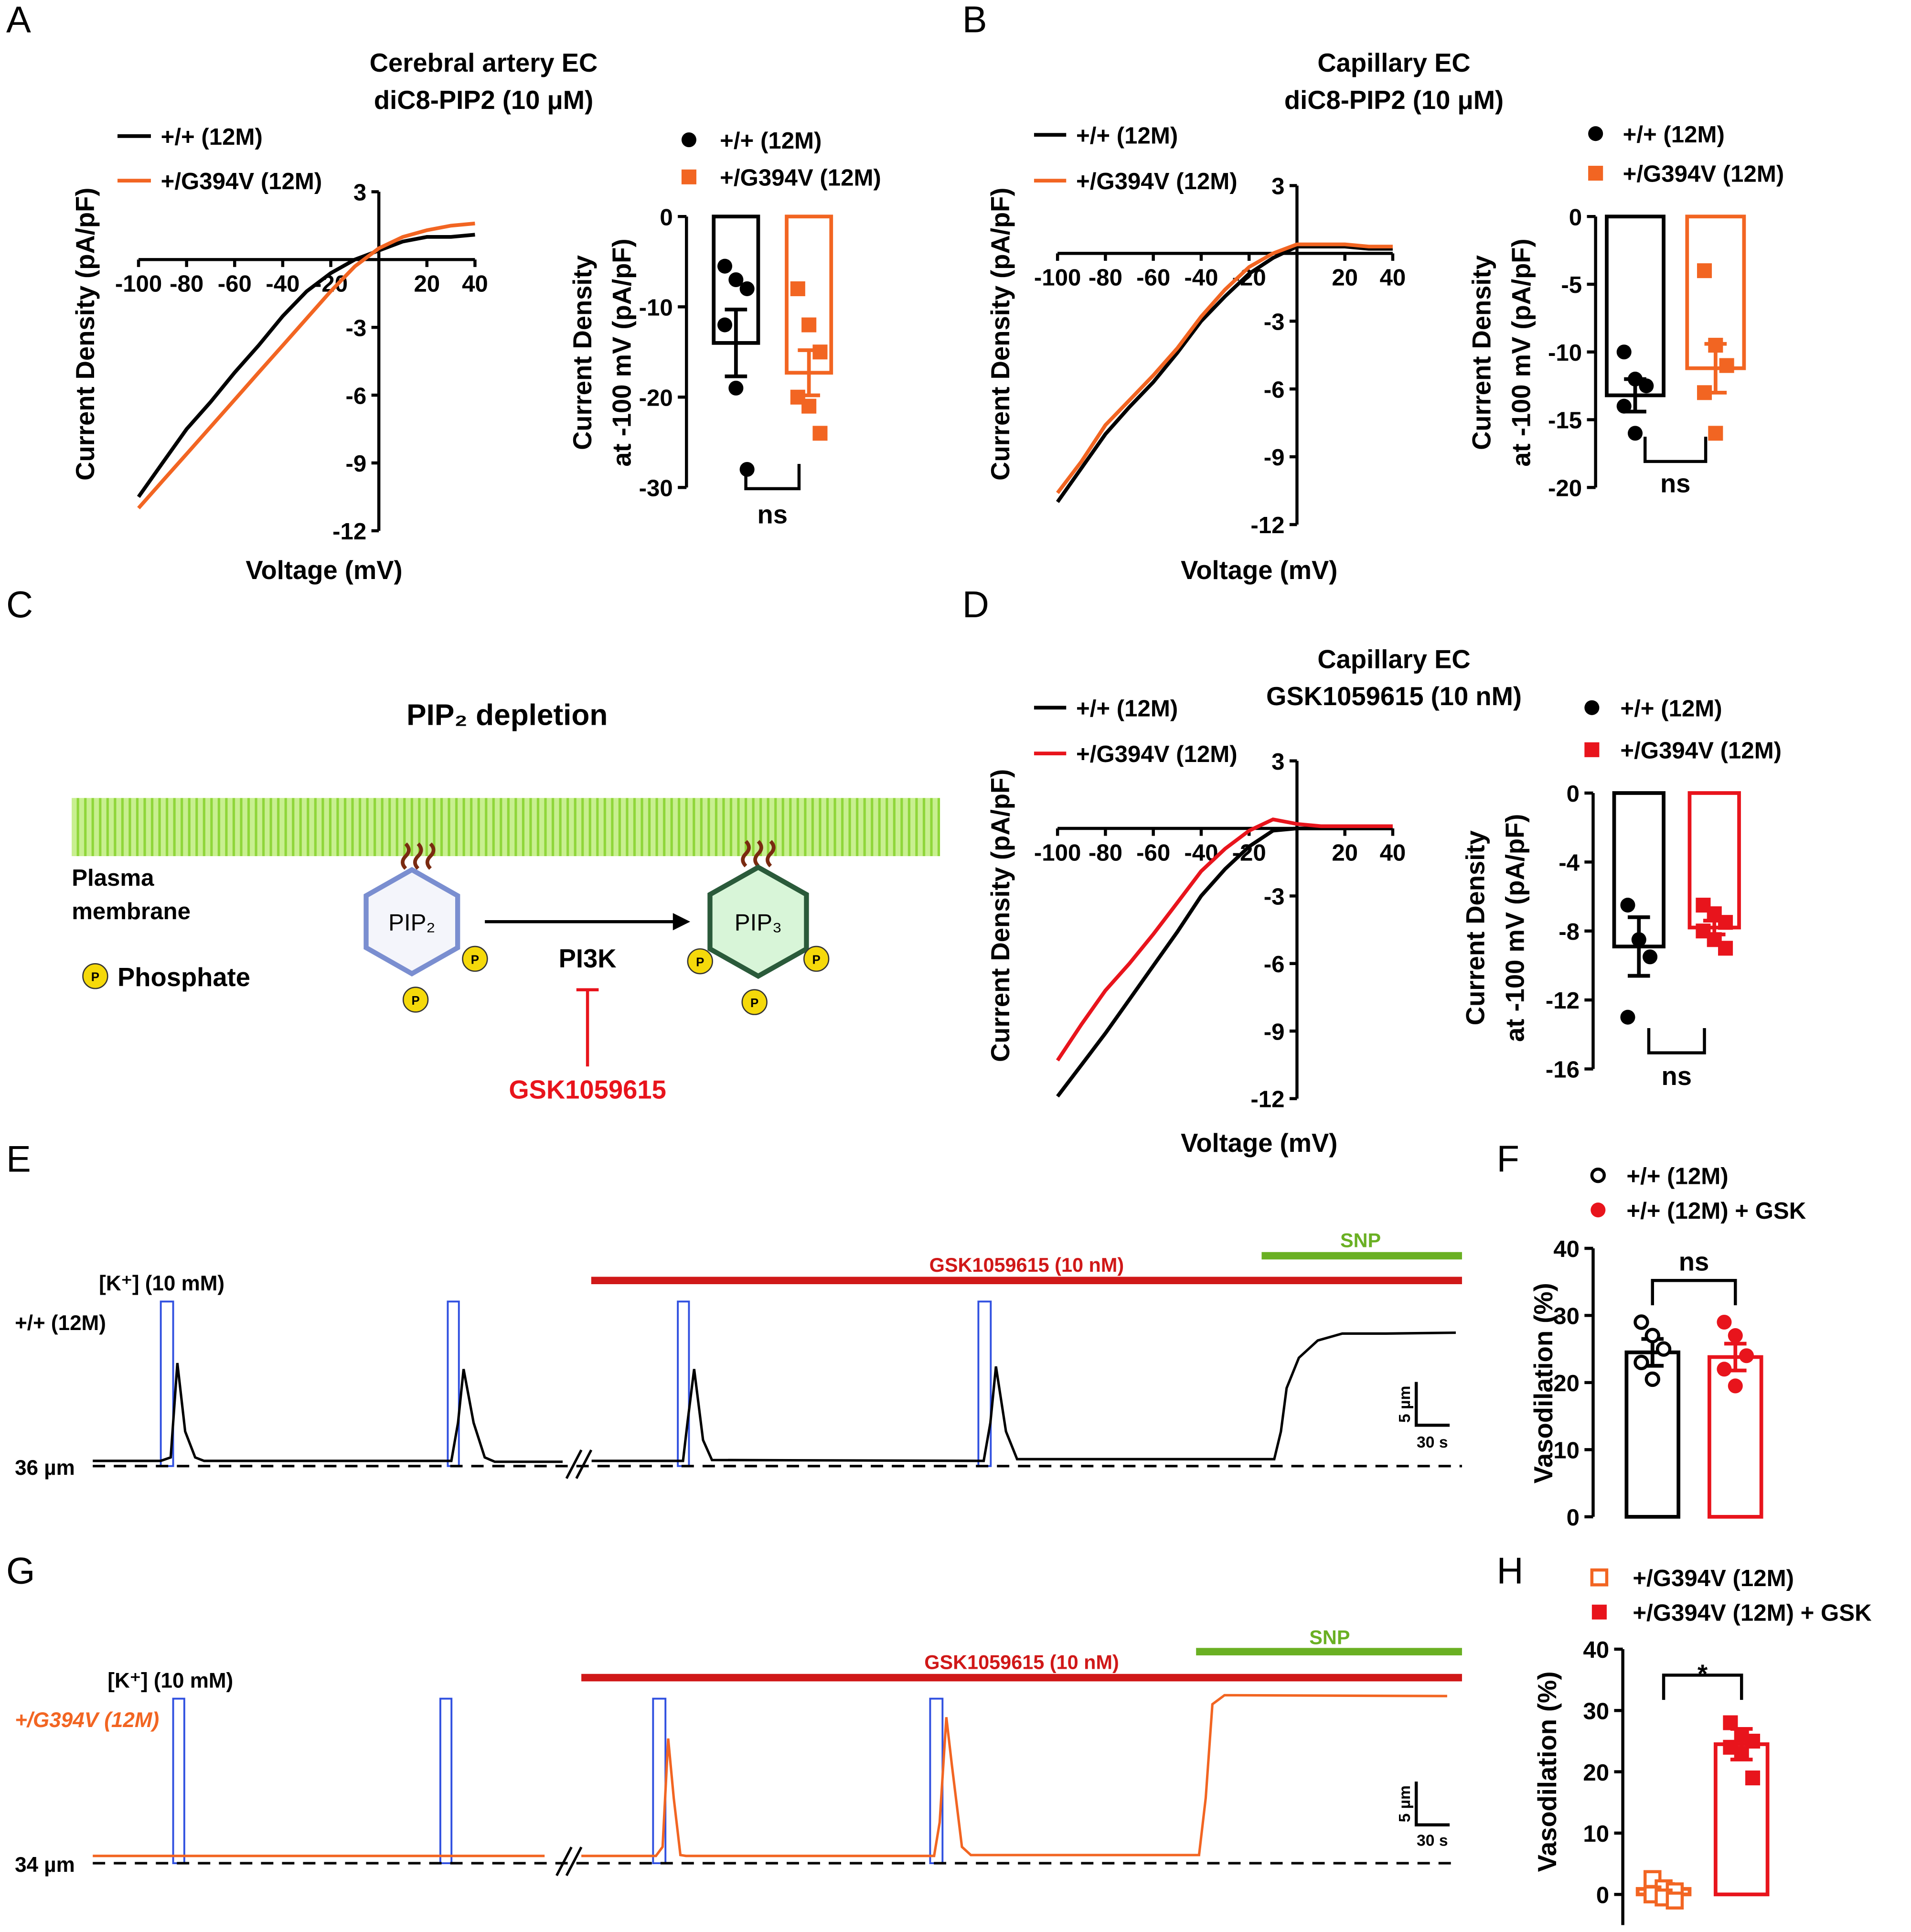  What do you see at coordinates (1021, 1467) in the screenshot?
I see `treatment-bars` at bounding box center [1021, 1467].